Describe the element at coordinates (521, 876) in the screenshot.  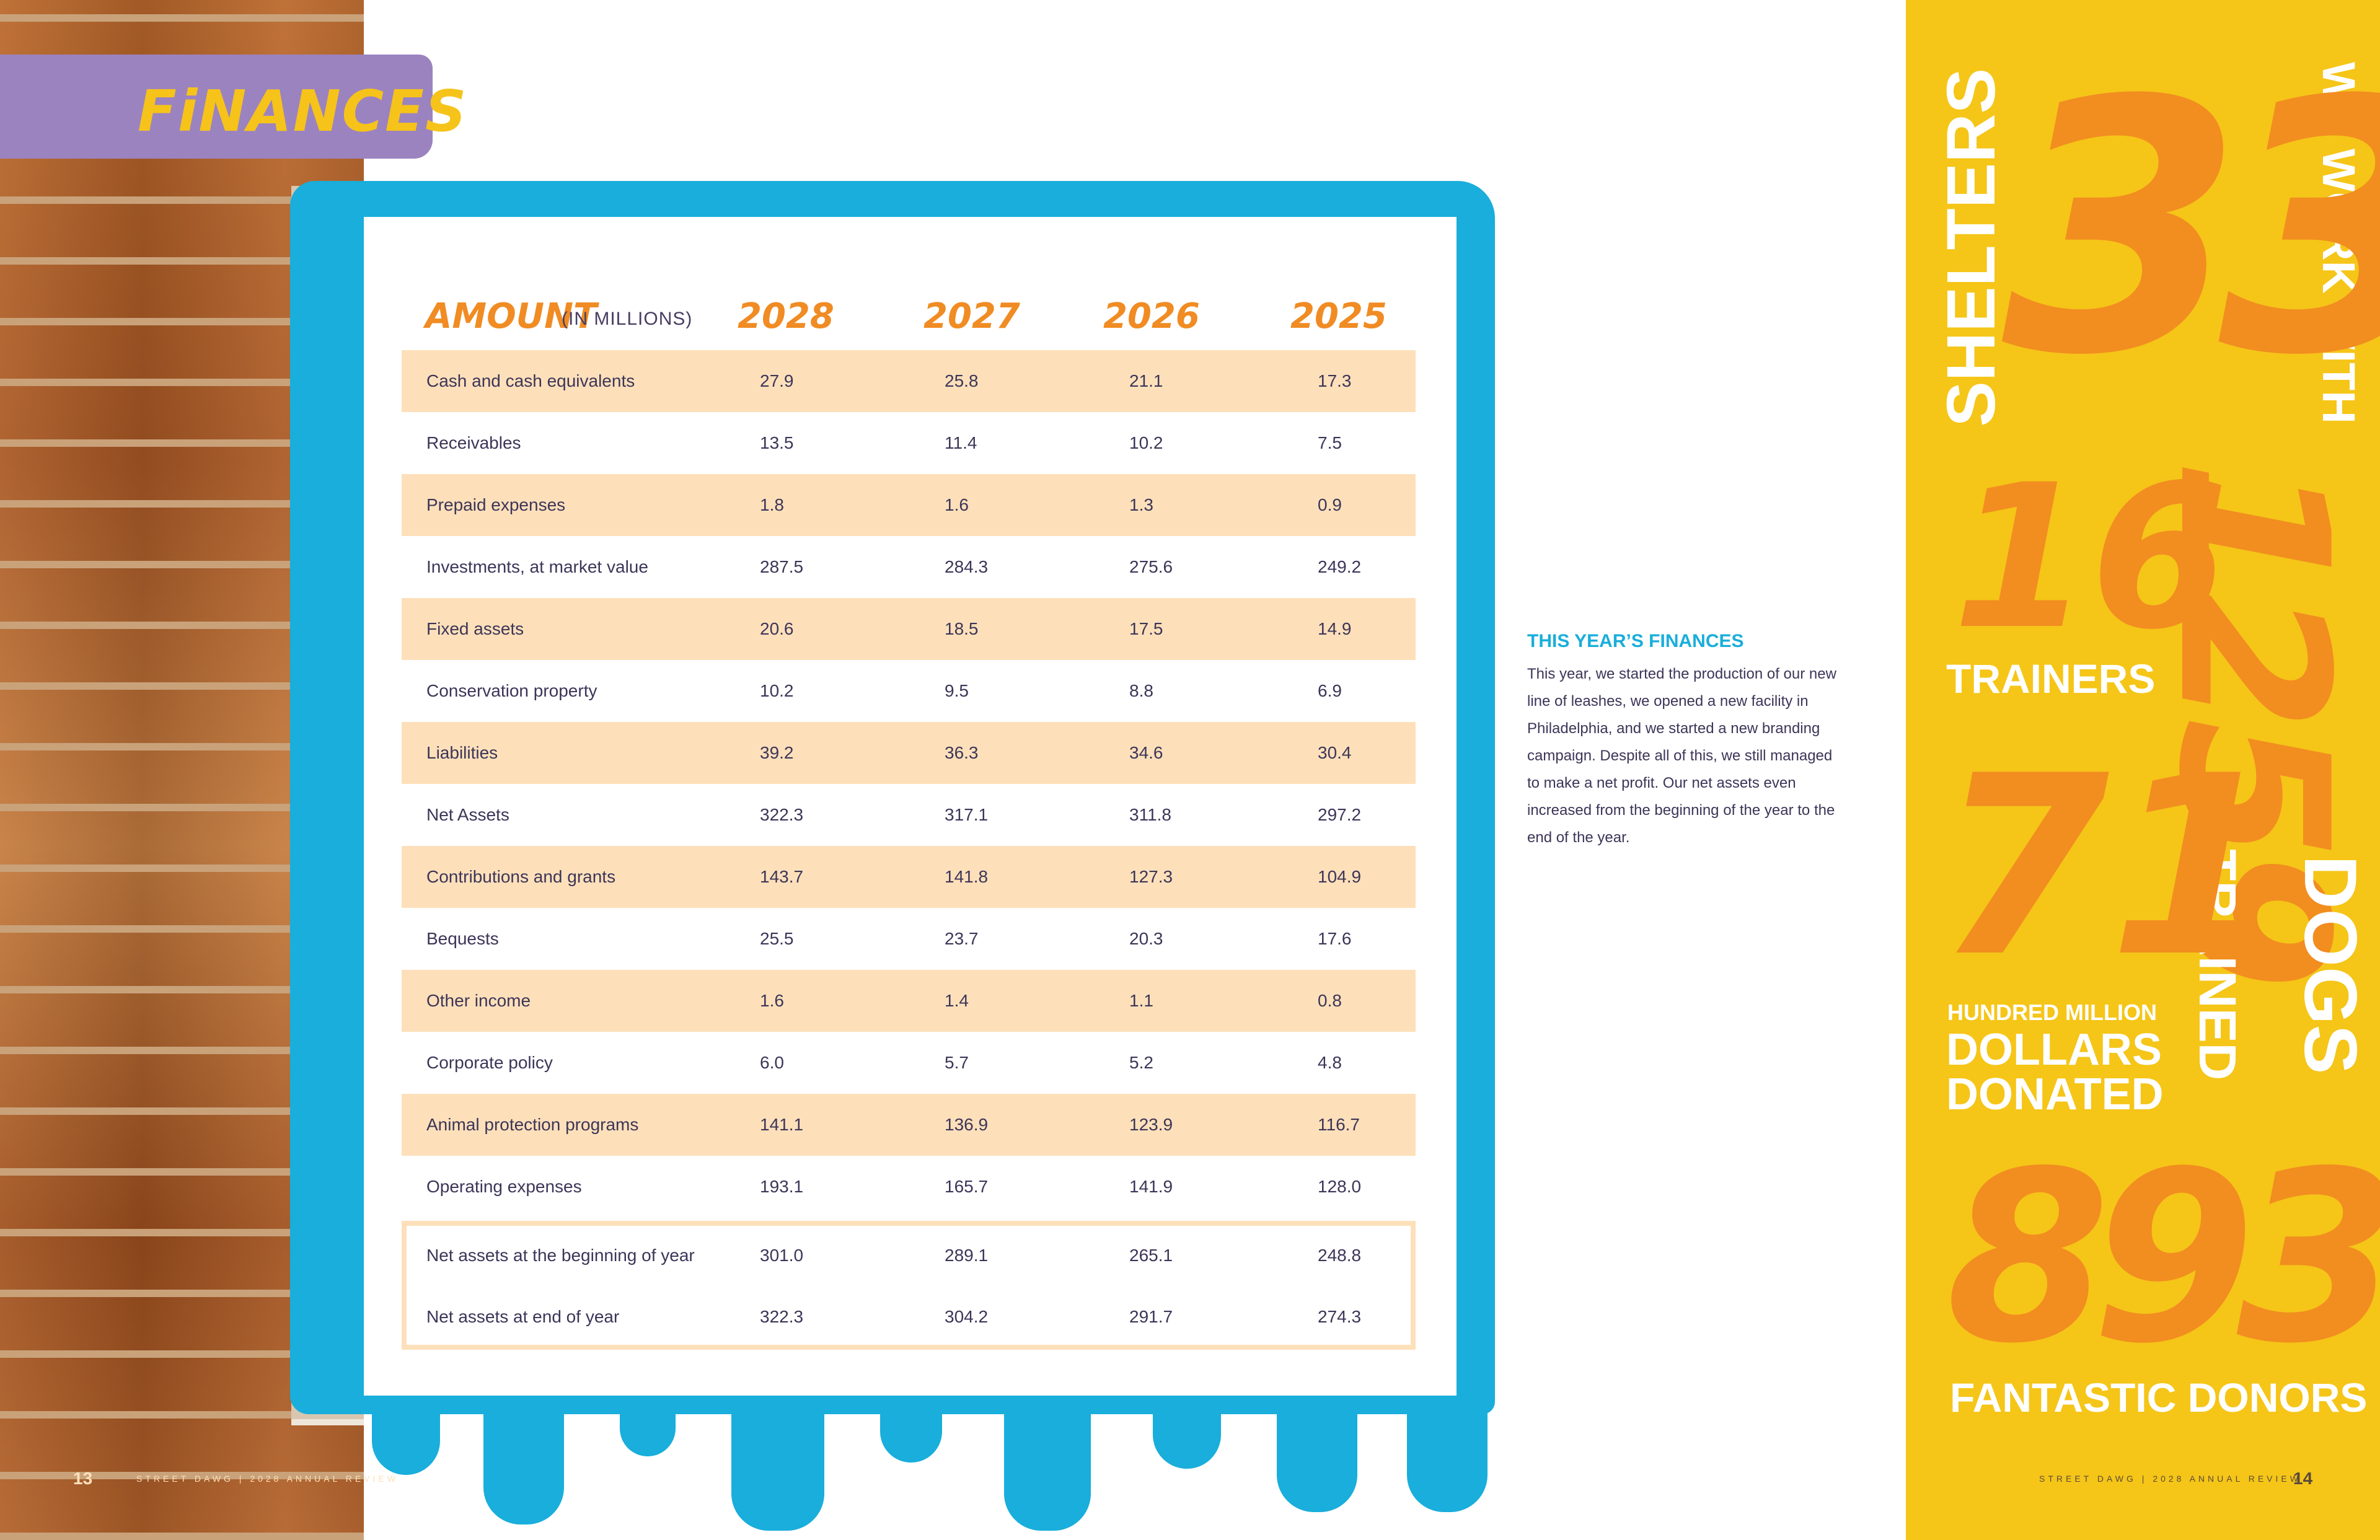
I see `row-label: Contributions and grants` at that location.